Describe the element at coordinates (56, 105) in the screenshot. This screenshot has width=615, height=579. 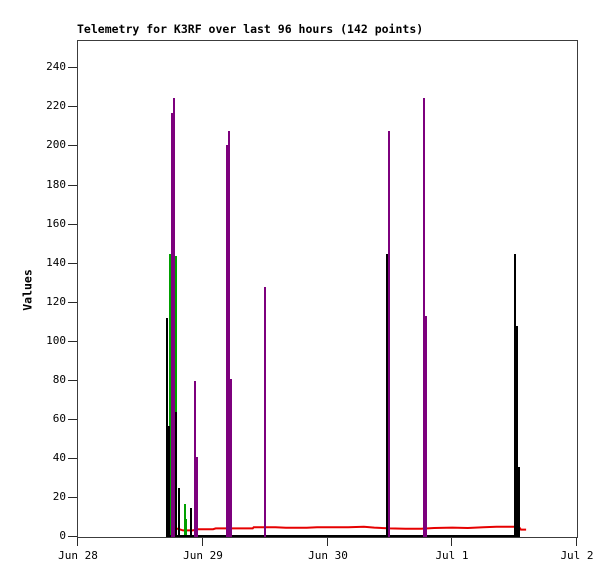
I see `y-tick-label: 220` at that location.